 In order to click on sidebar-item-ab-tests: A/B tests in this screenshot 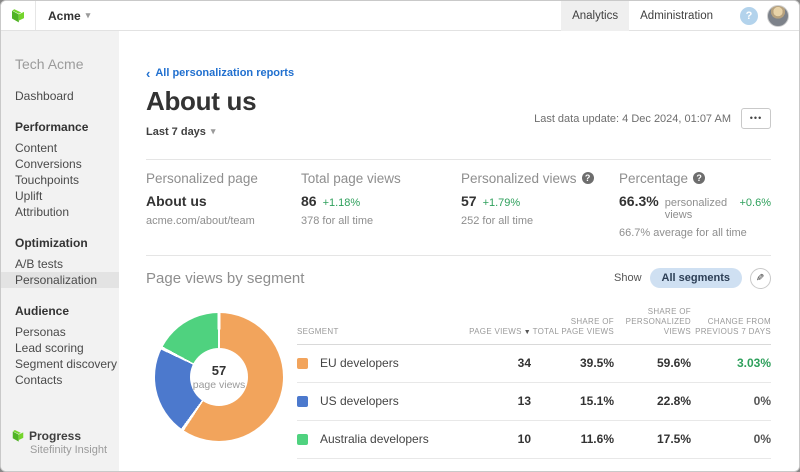, I will do `click(39, 264)`.